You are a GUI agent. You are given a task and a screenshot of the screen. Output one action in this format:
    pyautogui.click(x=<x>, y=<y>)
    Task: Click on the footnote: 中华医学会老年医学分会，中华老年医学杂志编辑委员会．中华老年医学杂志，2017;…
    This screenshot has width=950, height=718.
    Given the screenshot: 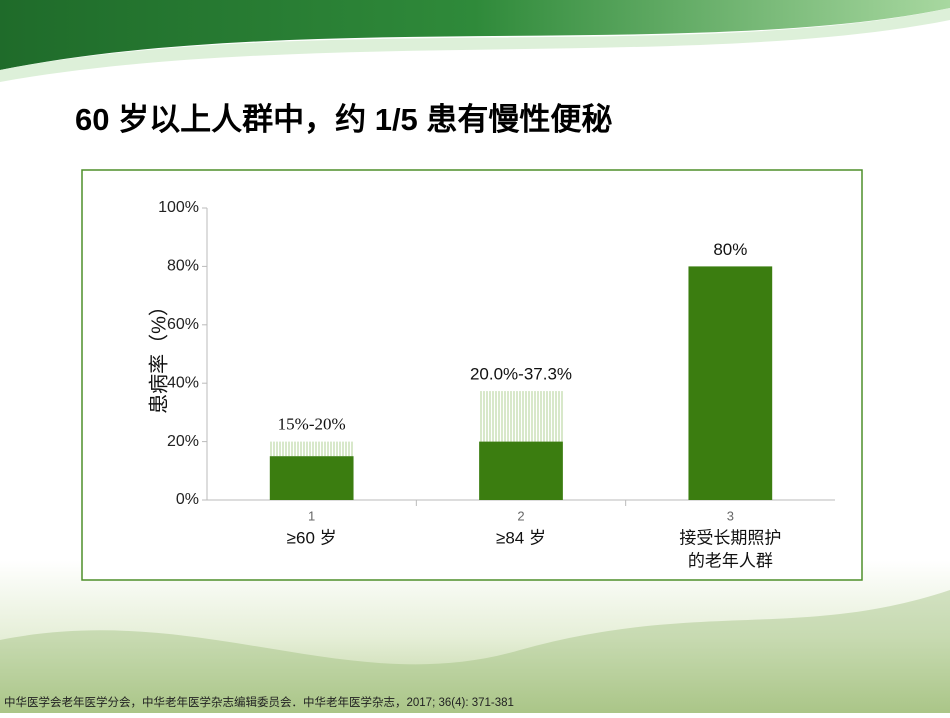 What is the action you would take?
    pyautogui.click(x=259, y=702)
    